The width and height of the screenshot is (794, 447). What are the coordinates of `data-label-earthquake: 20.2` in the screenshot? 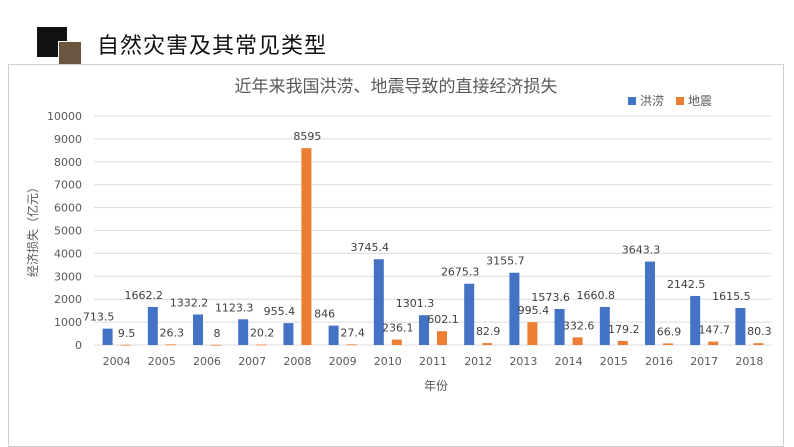 It's located at (262, 333).